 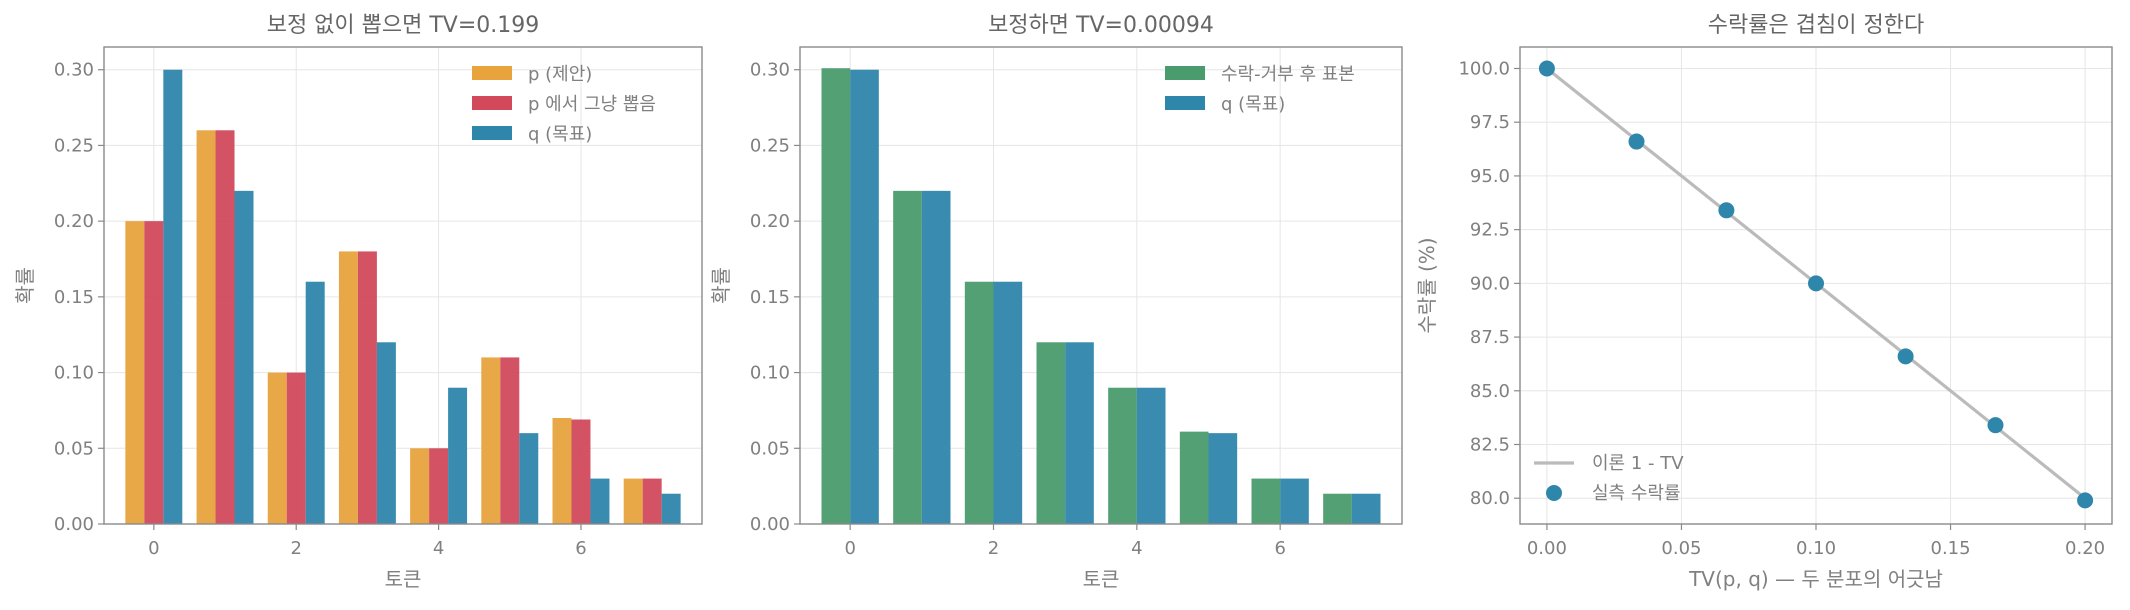 I want to click on y-tick-label: 100.0, so click(x=1484, y=68).